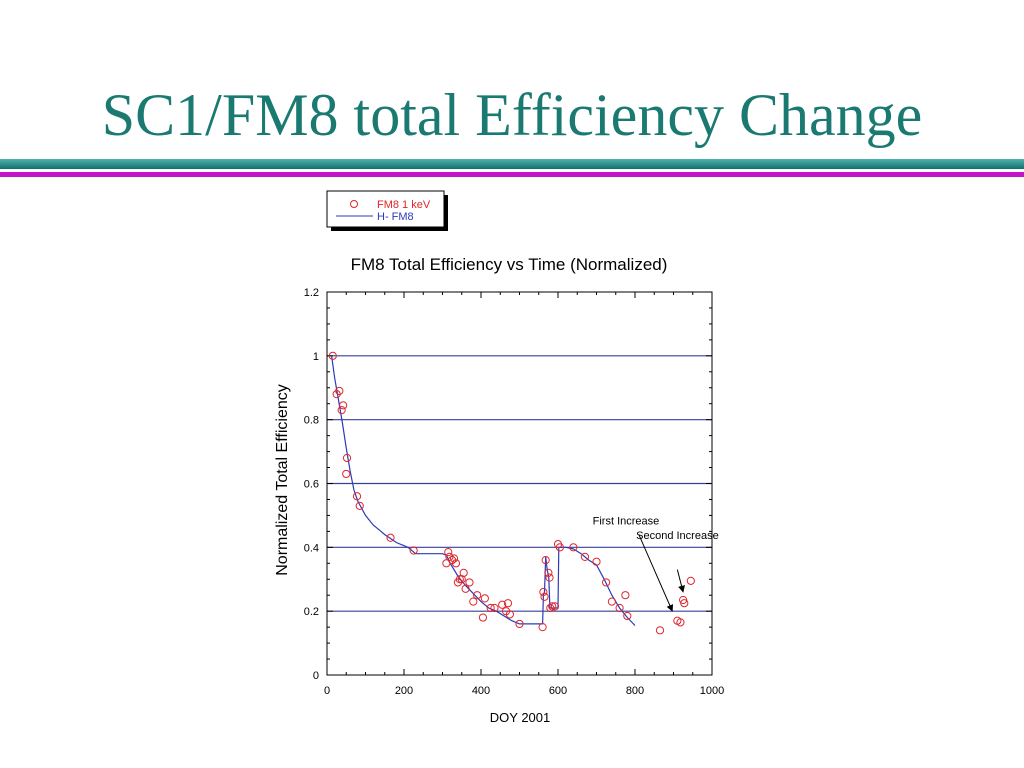 This screenshot has width=1024, height=768. What do you see at coordinates (626, 522) in the screenshot?
I see `annotation-label-1: First Increase` at bounding box center [626, 522].